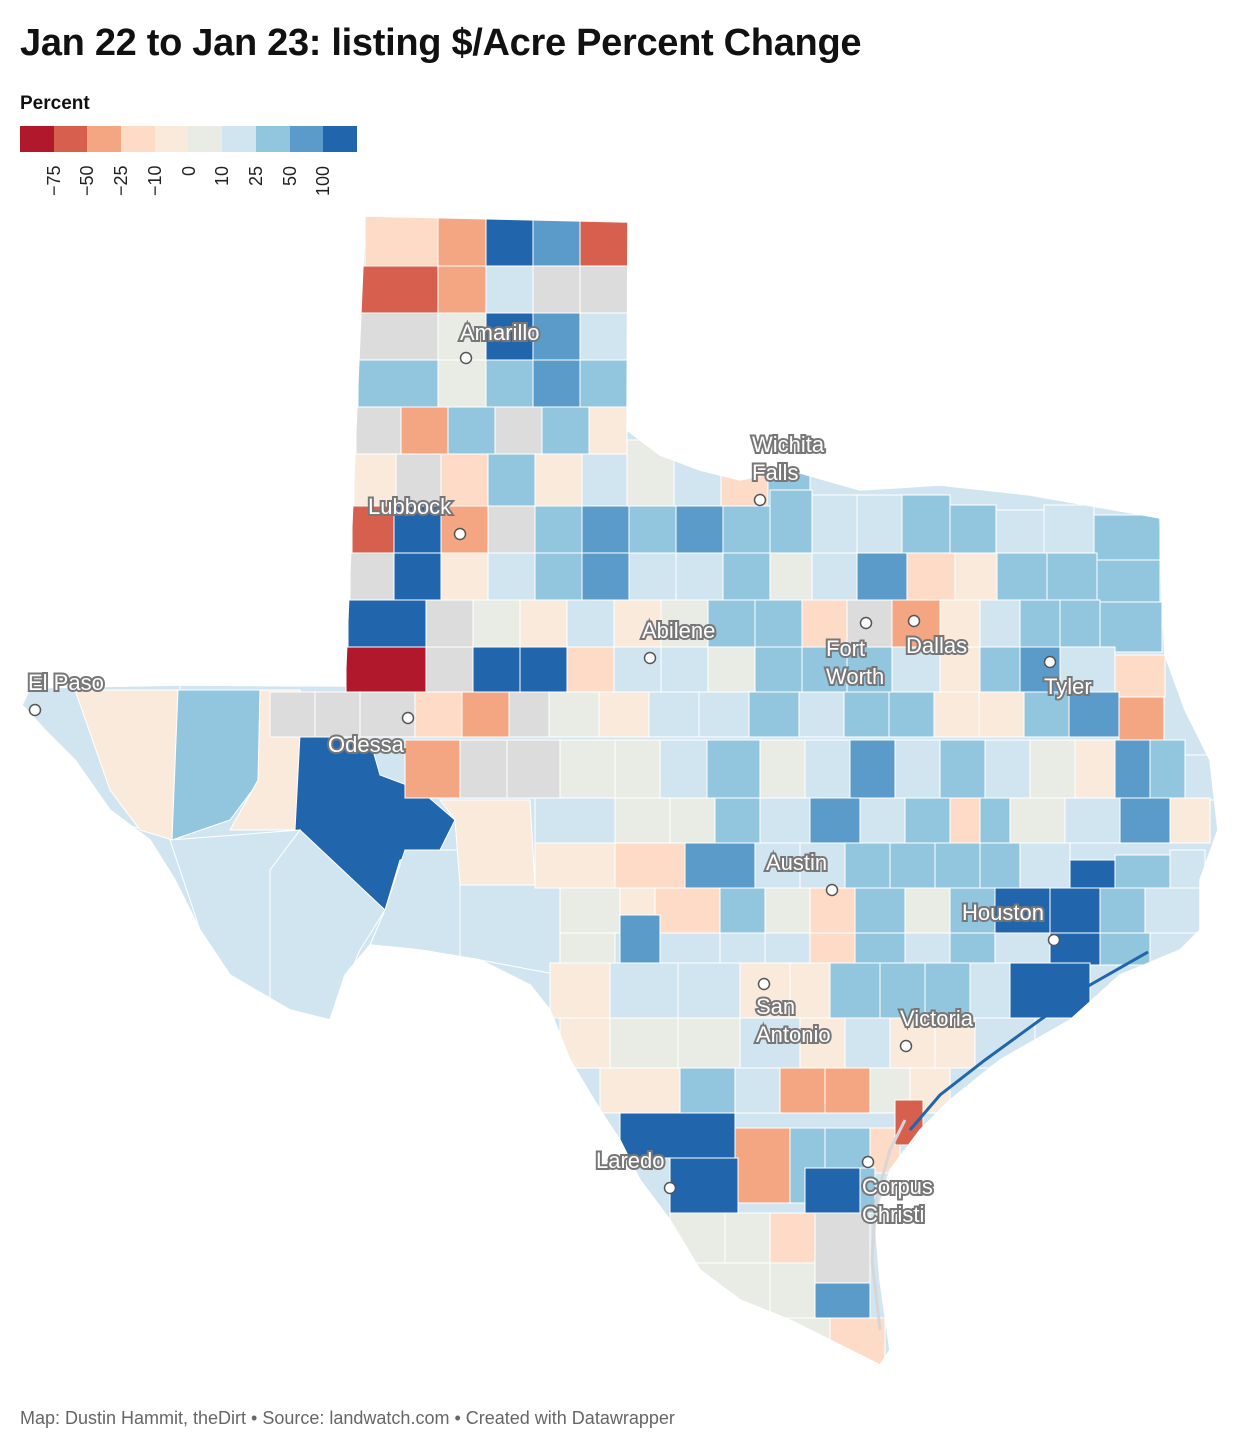  Describe the element at coordinates (499, 332) in the screenshot. I see `city-label: Amarillo` at that location.